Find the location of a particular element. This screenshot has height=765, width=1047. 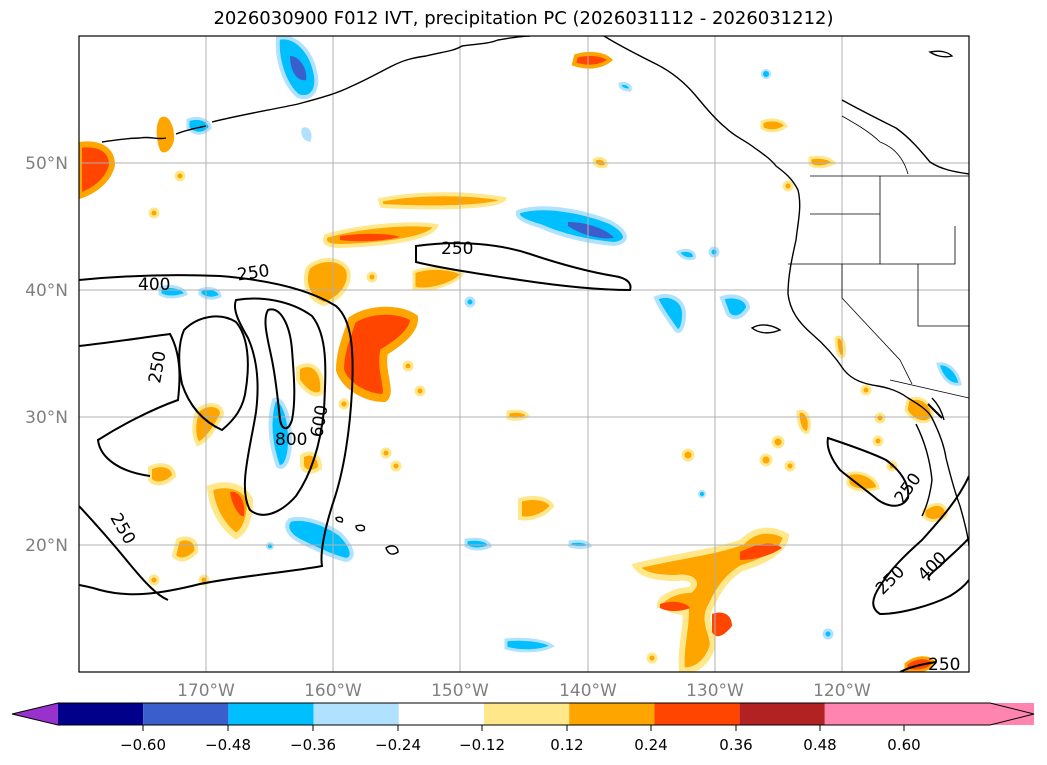

colorbar-ticks is located at coordinates (523, 728).